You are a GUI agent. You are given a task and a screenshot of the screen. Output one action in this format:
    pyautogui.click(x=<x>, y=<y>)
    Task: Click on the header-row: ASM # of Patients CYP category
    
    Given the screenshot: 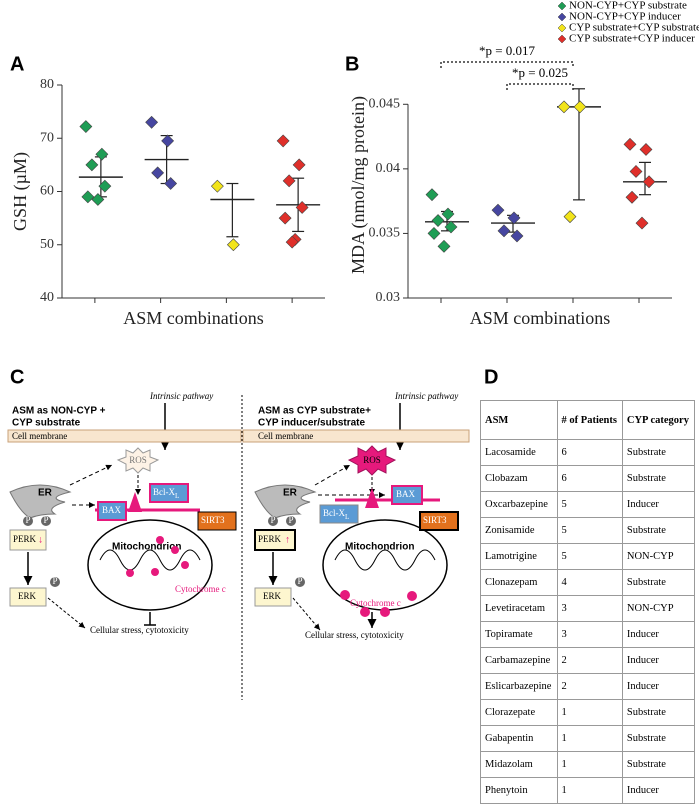 What is the action you would take?
    pyautogui.click(x=588, y=420)
    